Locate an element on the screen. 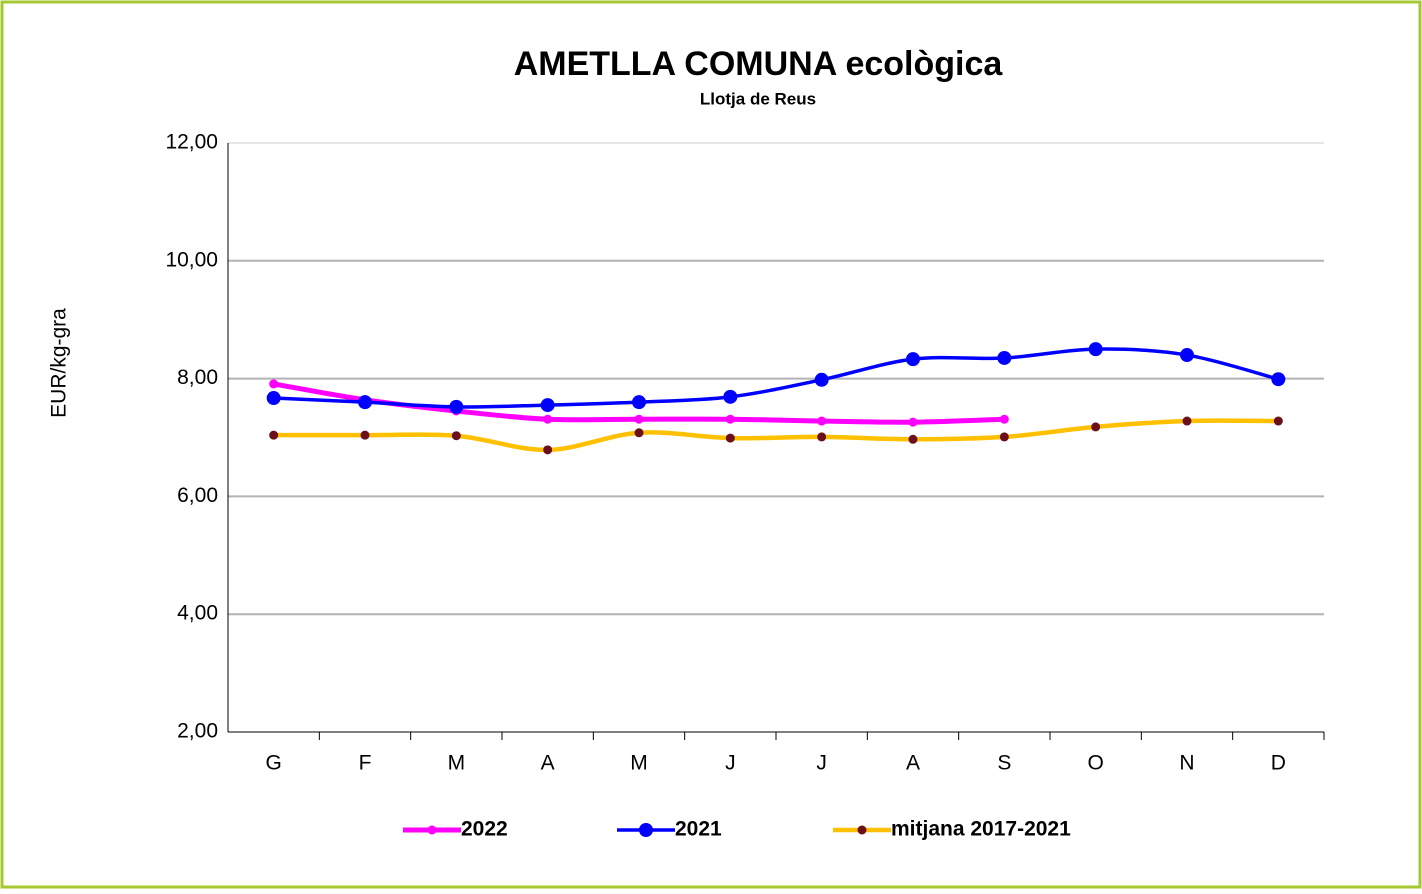  legend-label: mitjana 2017-2021 is located at coordinates (981, 829).